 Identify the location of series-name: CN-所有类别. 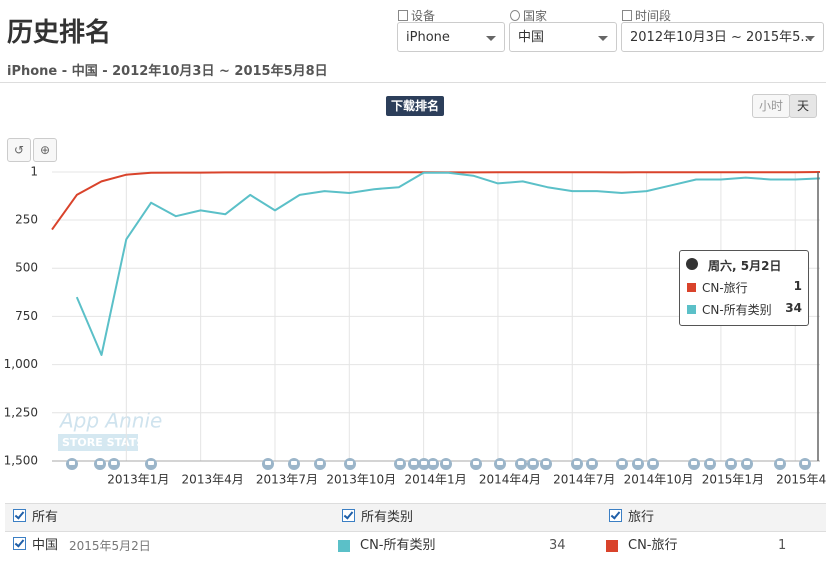
(398, 545).